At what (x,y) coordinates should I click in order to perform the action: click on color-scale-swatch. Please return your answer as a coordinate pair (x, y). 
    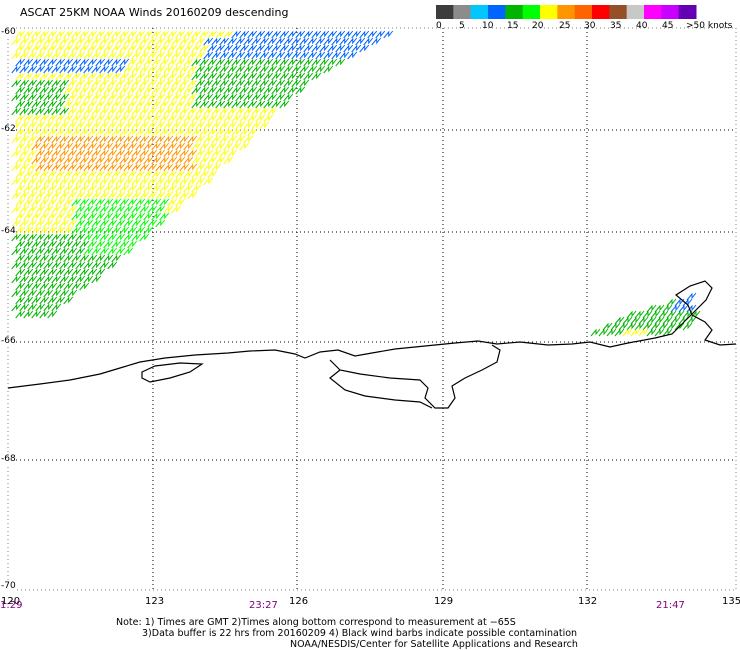
    Looking at the image, I should click on (670, 12).